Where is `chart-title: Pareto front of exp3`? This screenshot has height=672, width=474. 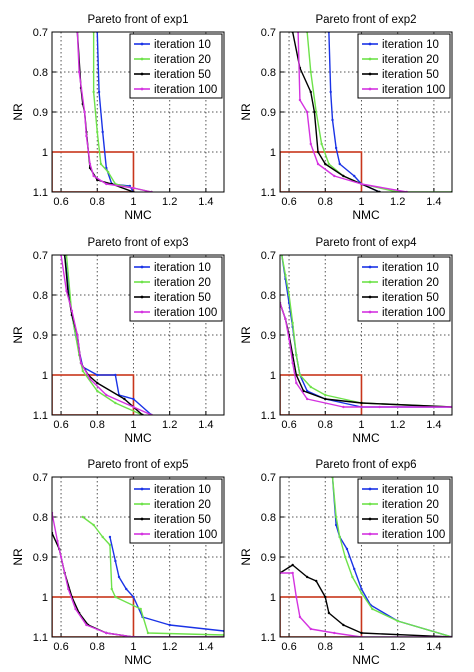 chart-title: Pareto front of exp3 is located at coordinates (137, 243).